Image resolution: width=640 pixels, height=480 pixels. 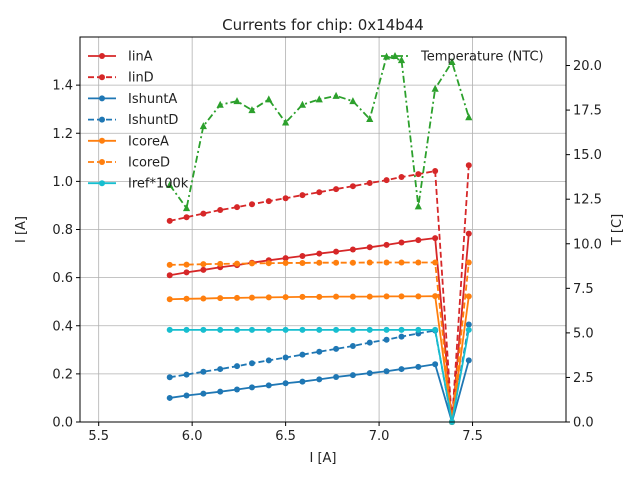 What do you see at coordinates (319, 391) in the screenshot?
I see `series-ishunta` at bounding box center [319, 391].